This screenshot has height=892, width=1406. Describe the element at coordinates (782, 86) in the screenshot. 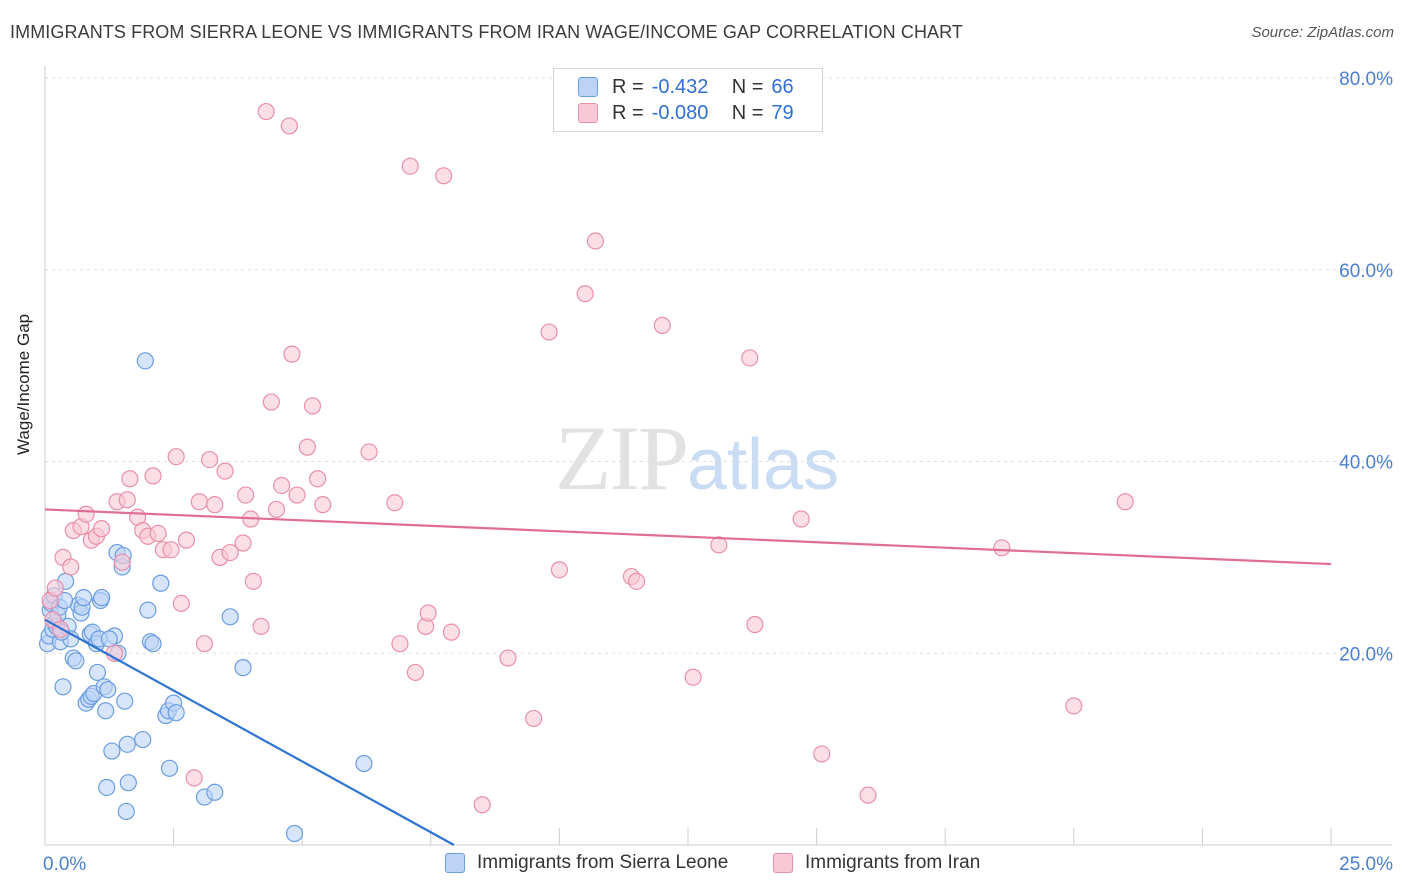

I see `n-value: 66` at that location.